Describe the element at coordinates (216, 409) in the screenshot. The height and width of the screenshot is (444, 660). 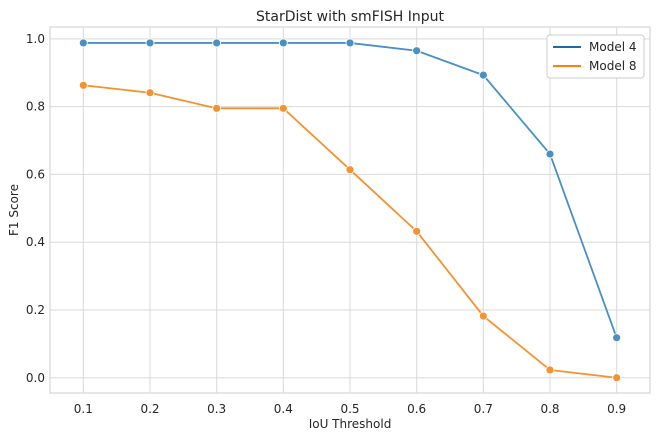
I see `x-tick-label: 0.3` at that location.